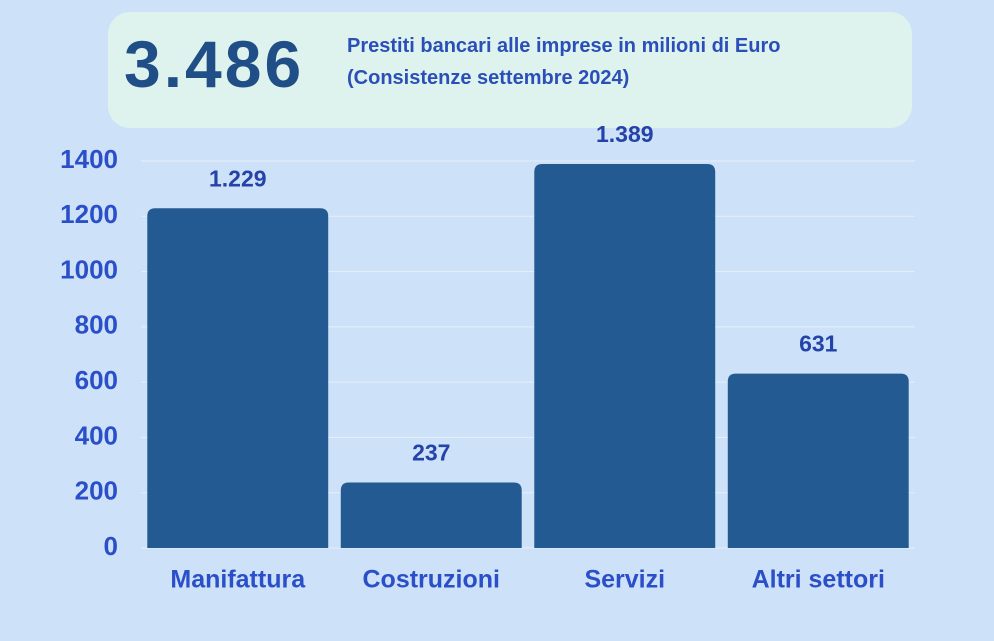 The height and width of the screenshot is (641, 994). Describe the element at coordinates (89, 269) in the screenshot. I see `y-tick-label: 1000` at that location.